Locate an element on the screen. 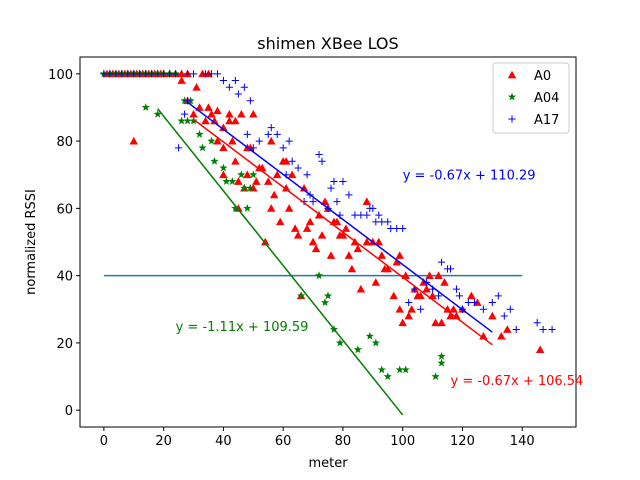 This screenshot has width=640, height=480. x-tick-label: 20 is located at coordinates (163, 441).